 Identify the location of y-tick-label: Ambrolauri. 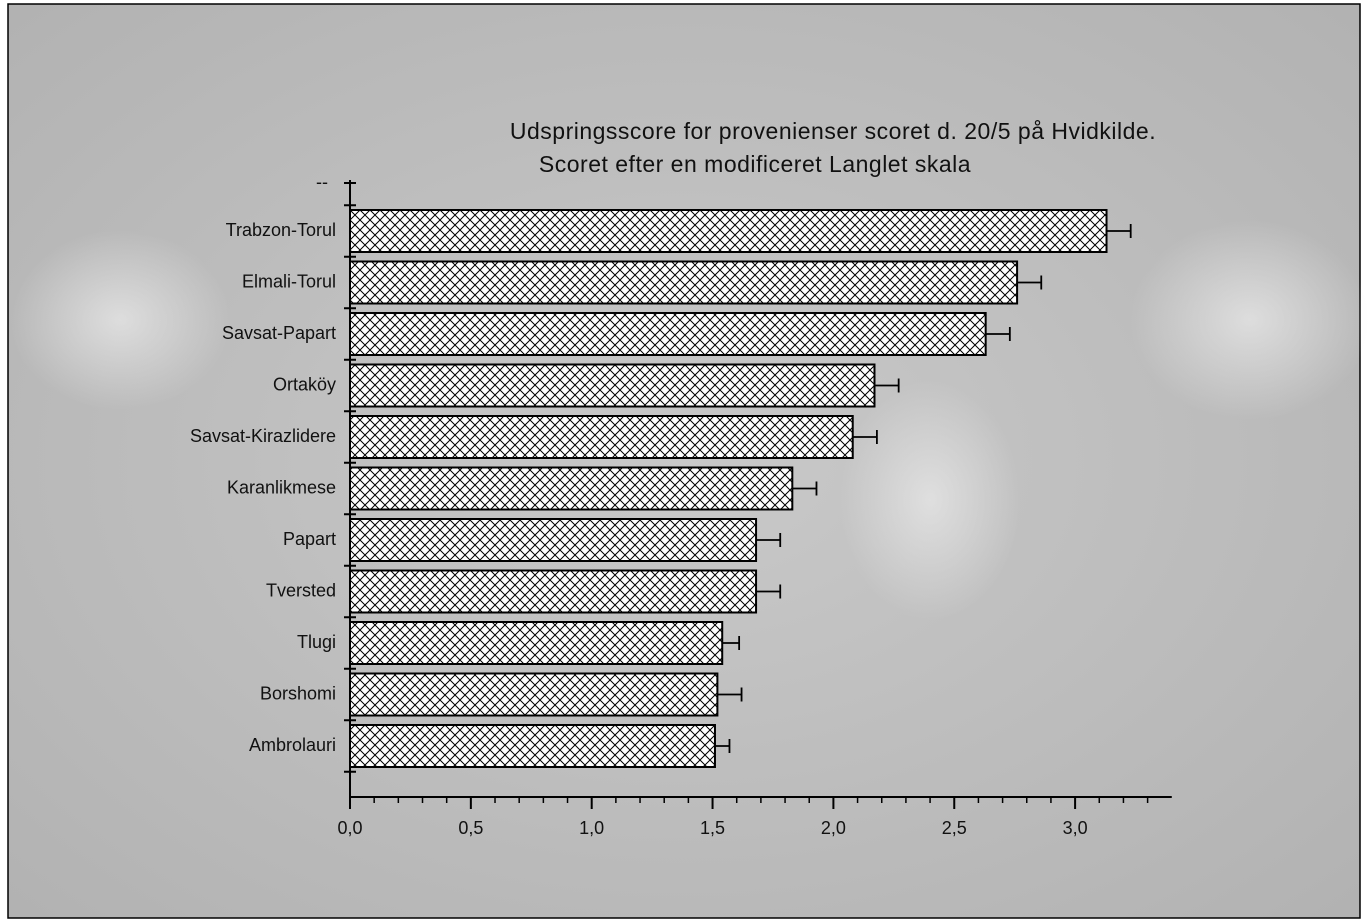
(292, 745).